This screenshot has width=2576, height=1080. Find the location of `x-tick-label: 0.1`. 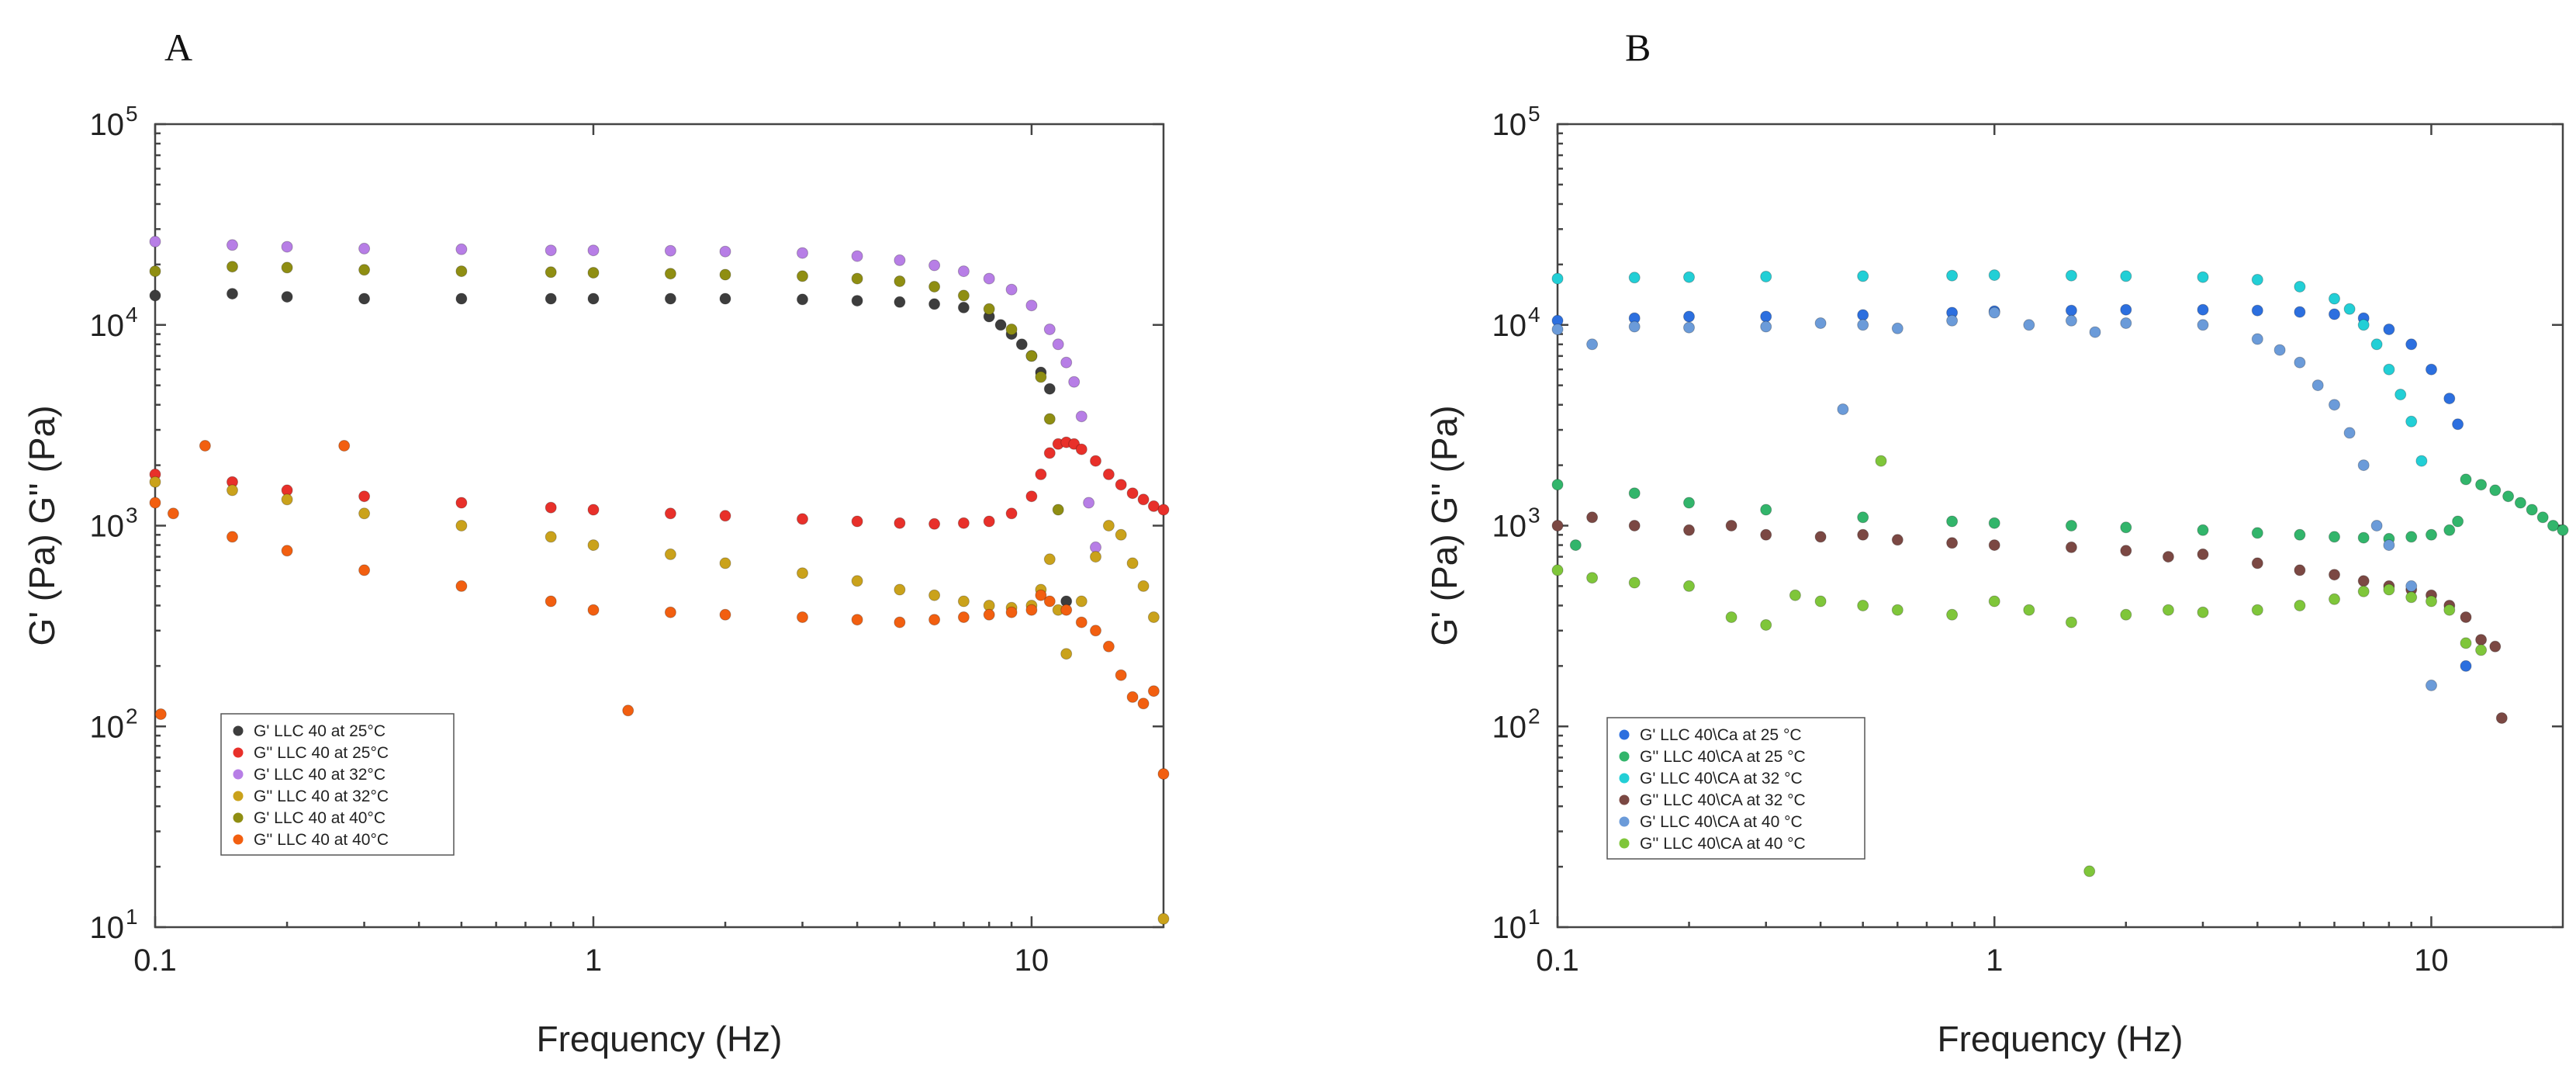

x-tick-label: 0.1 is located at coordinates (155, 961).